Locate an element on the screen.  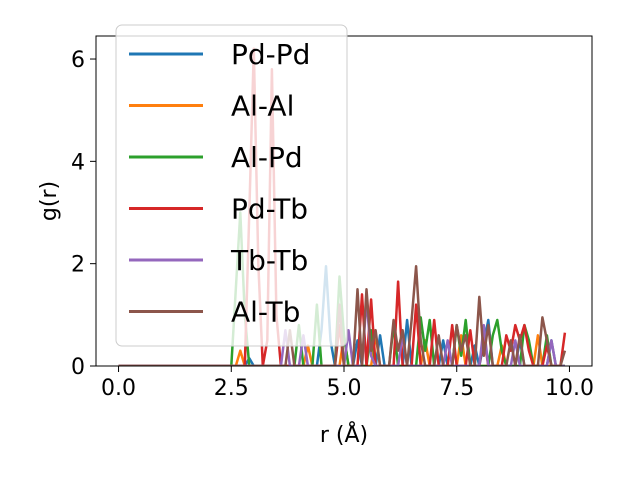
legend-label-pd-pd: Pd-Pd is located at coordinates (270, 54).